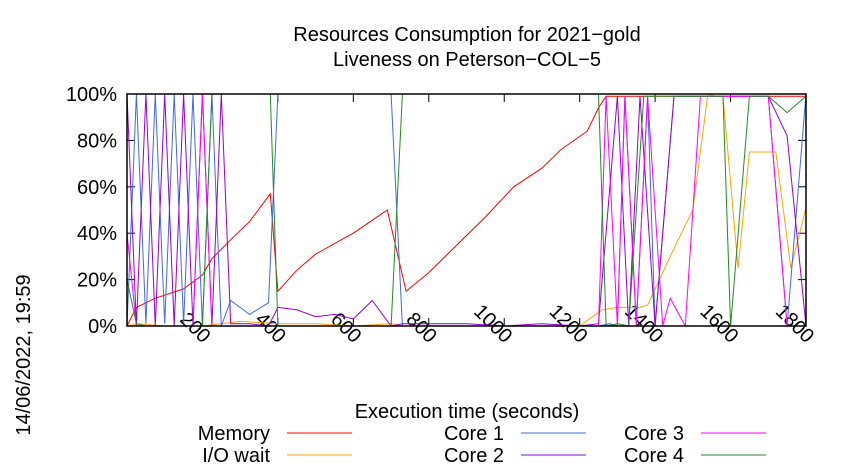 The width and height of the screenshot is (850, 475). What do you see at coordinates (194, 327) in the screenshot?
I see `x-tick-label: 200` at bounding box center [194, 327].